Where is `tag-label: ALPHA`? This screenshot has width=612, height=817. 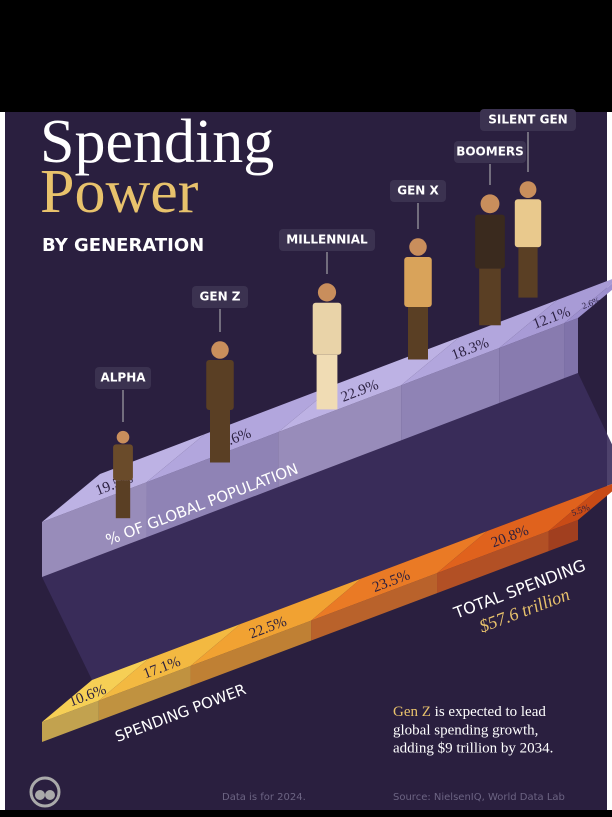 tag-label: ALPHA is located at coordinates (123, 378).